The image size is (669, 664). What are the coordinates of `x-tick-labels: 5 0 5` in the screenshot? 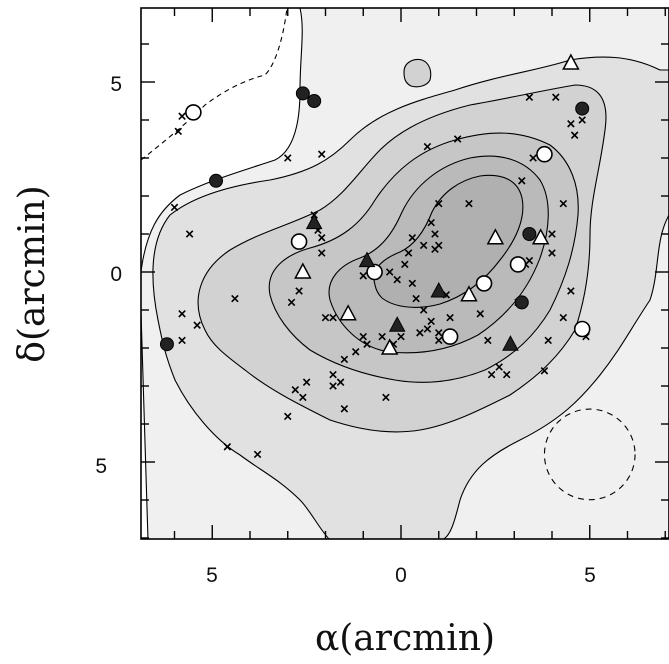 It's located at (401, 575).